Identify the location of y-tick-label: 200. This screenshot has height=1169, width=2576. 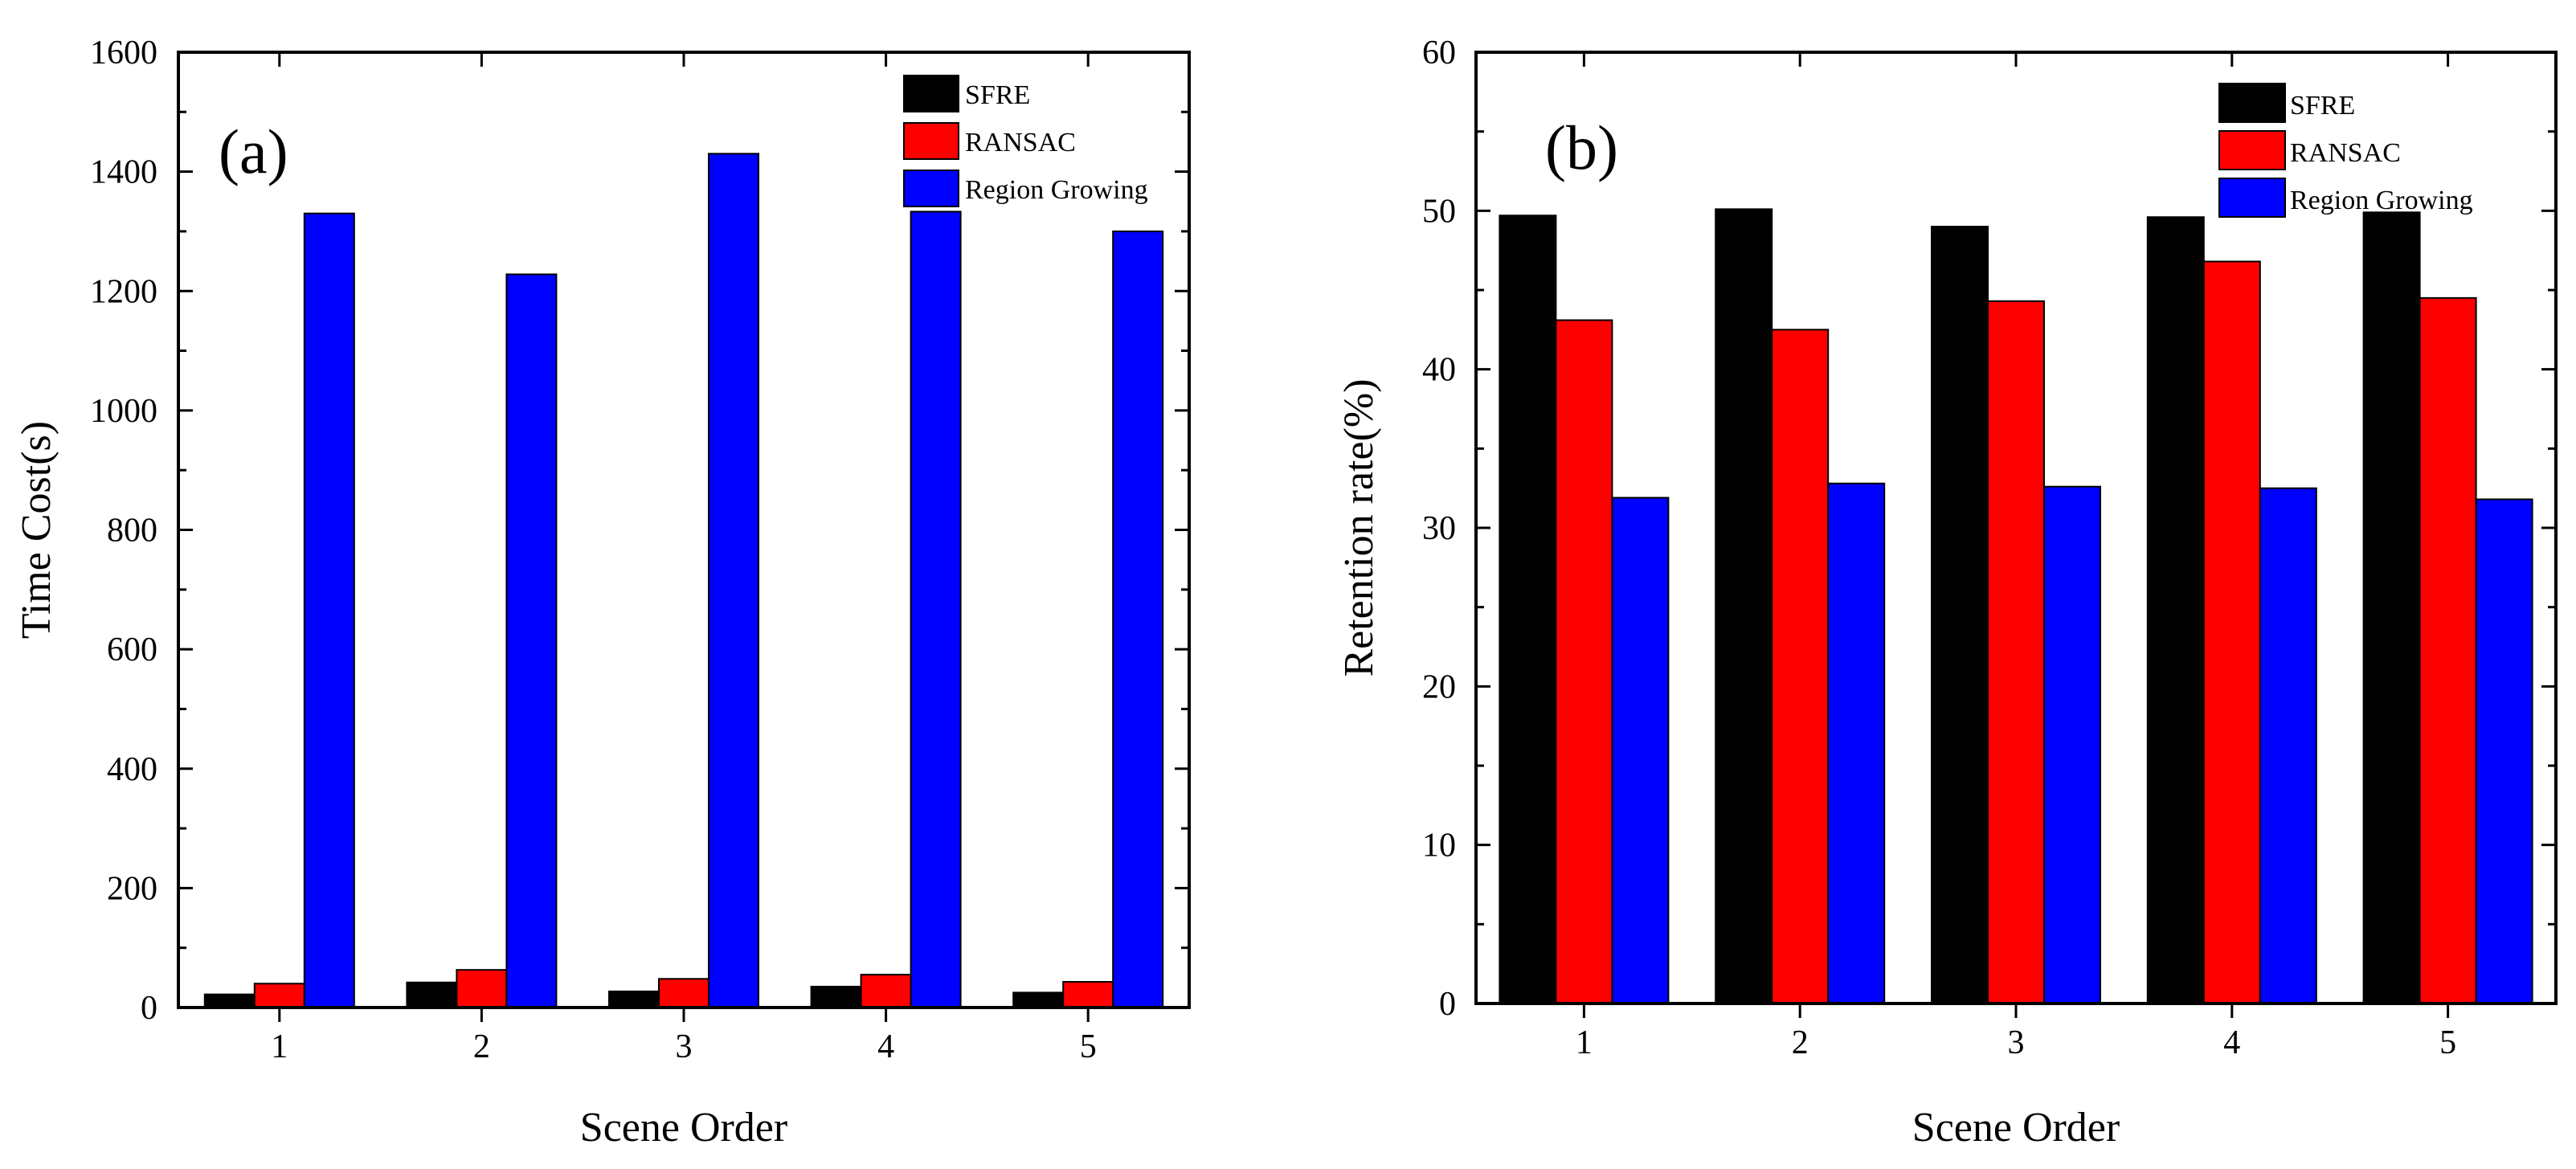
(132, 888).